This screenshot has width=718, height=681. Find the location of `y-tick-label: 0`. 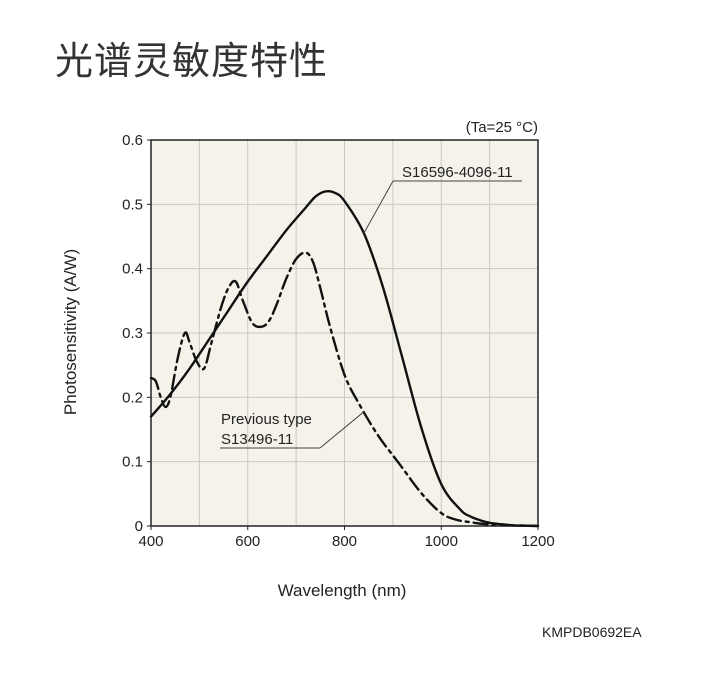

y-tick-label: 0 is located at coordinates (139, 526).